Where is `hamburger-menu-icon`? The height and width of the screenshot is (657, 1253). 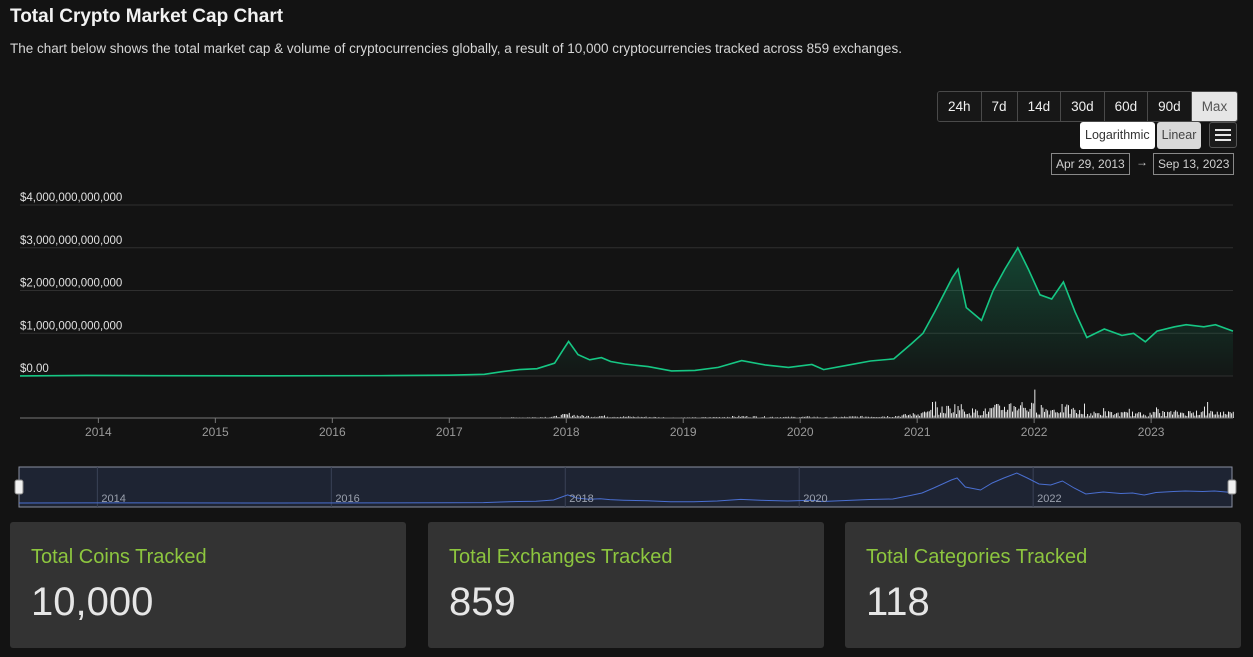
hamburger-menu-icon is located at coordinates (1223, 135).